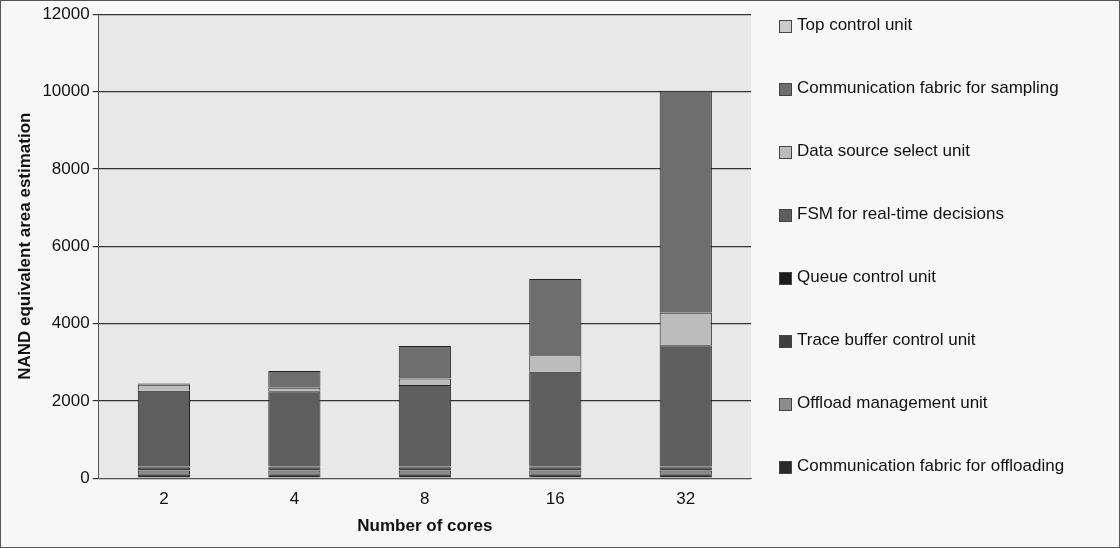 The height and width of the screenshot is (548, 1120). Describe the element at coordinates (686, 499) in the screenshot. I see `x-tick-label: 32` at that location.